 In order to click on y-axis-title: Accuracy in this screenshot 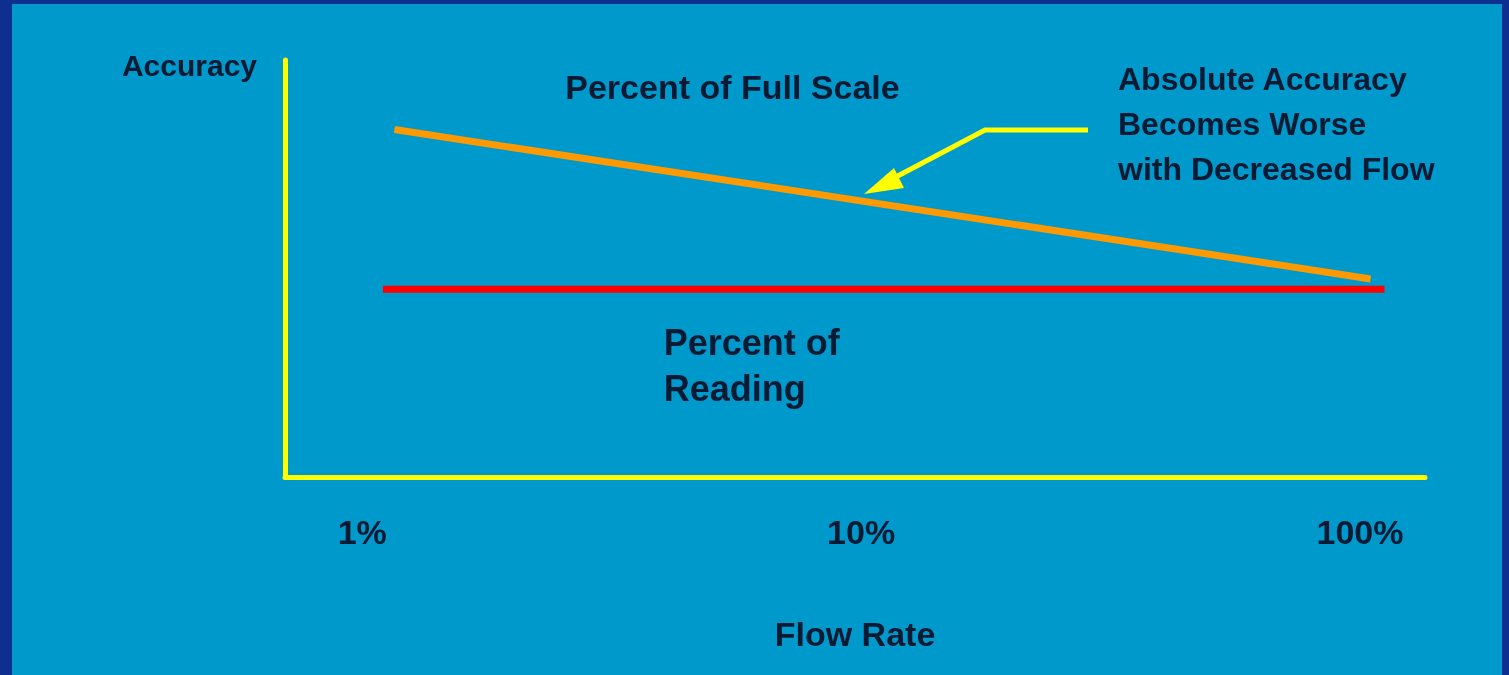, I will do `click(189, 65)`.